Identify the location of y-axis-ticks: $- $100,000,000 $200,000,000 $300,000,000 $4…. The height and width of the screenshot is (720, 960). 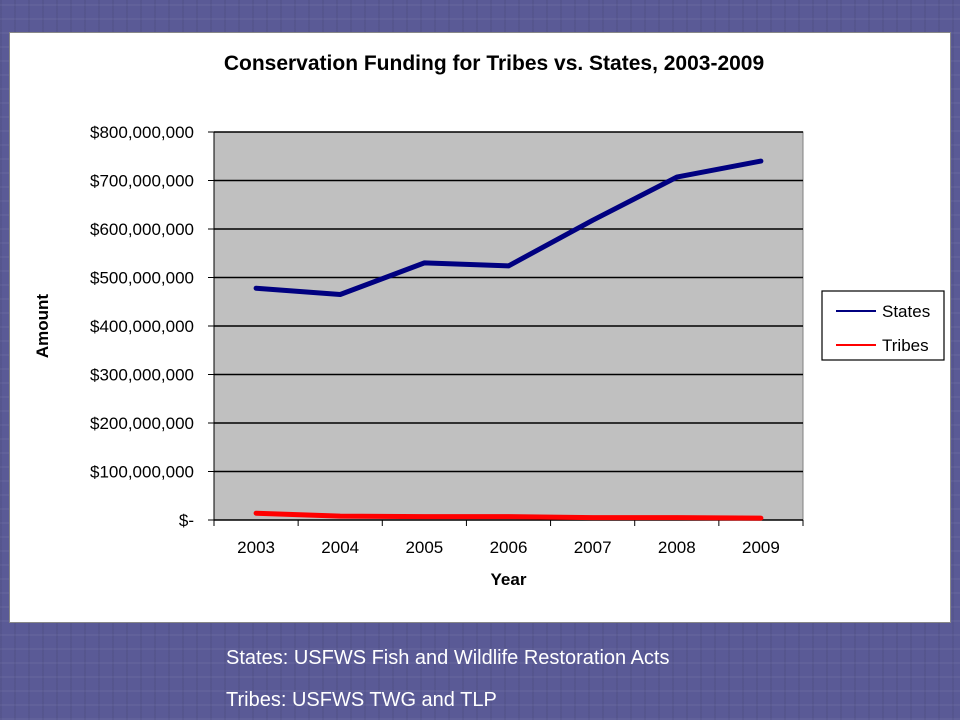
(152, 326).